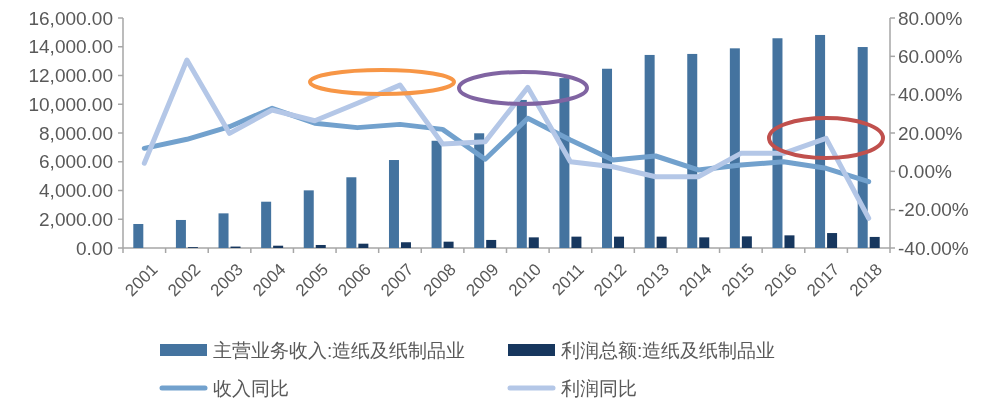 This screenshot has width=1003, height=403. What do you see at coordinates (930, 56) in the screenshot?
I see `y2-tick-label: 60.00%` at bounding box center [930, 56].